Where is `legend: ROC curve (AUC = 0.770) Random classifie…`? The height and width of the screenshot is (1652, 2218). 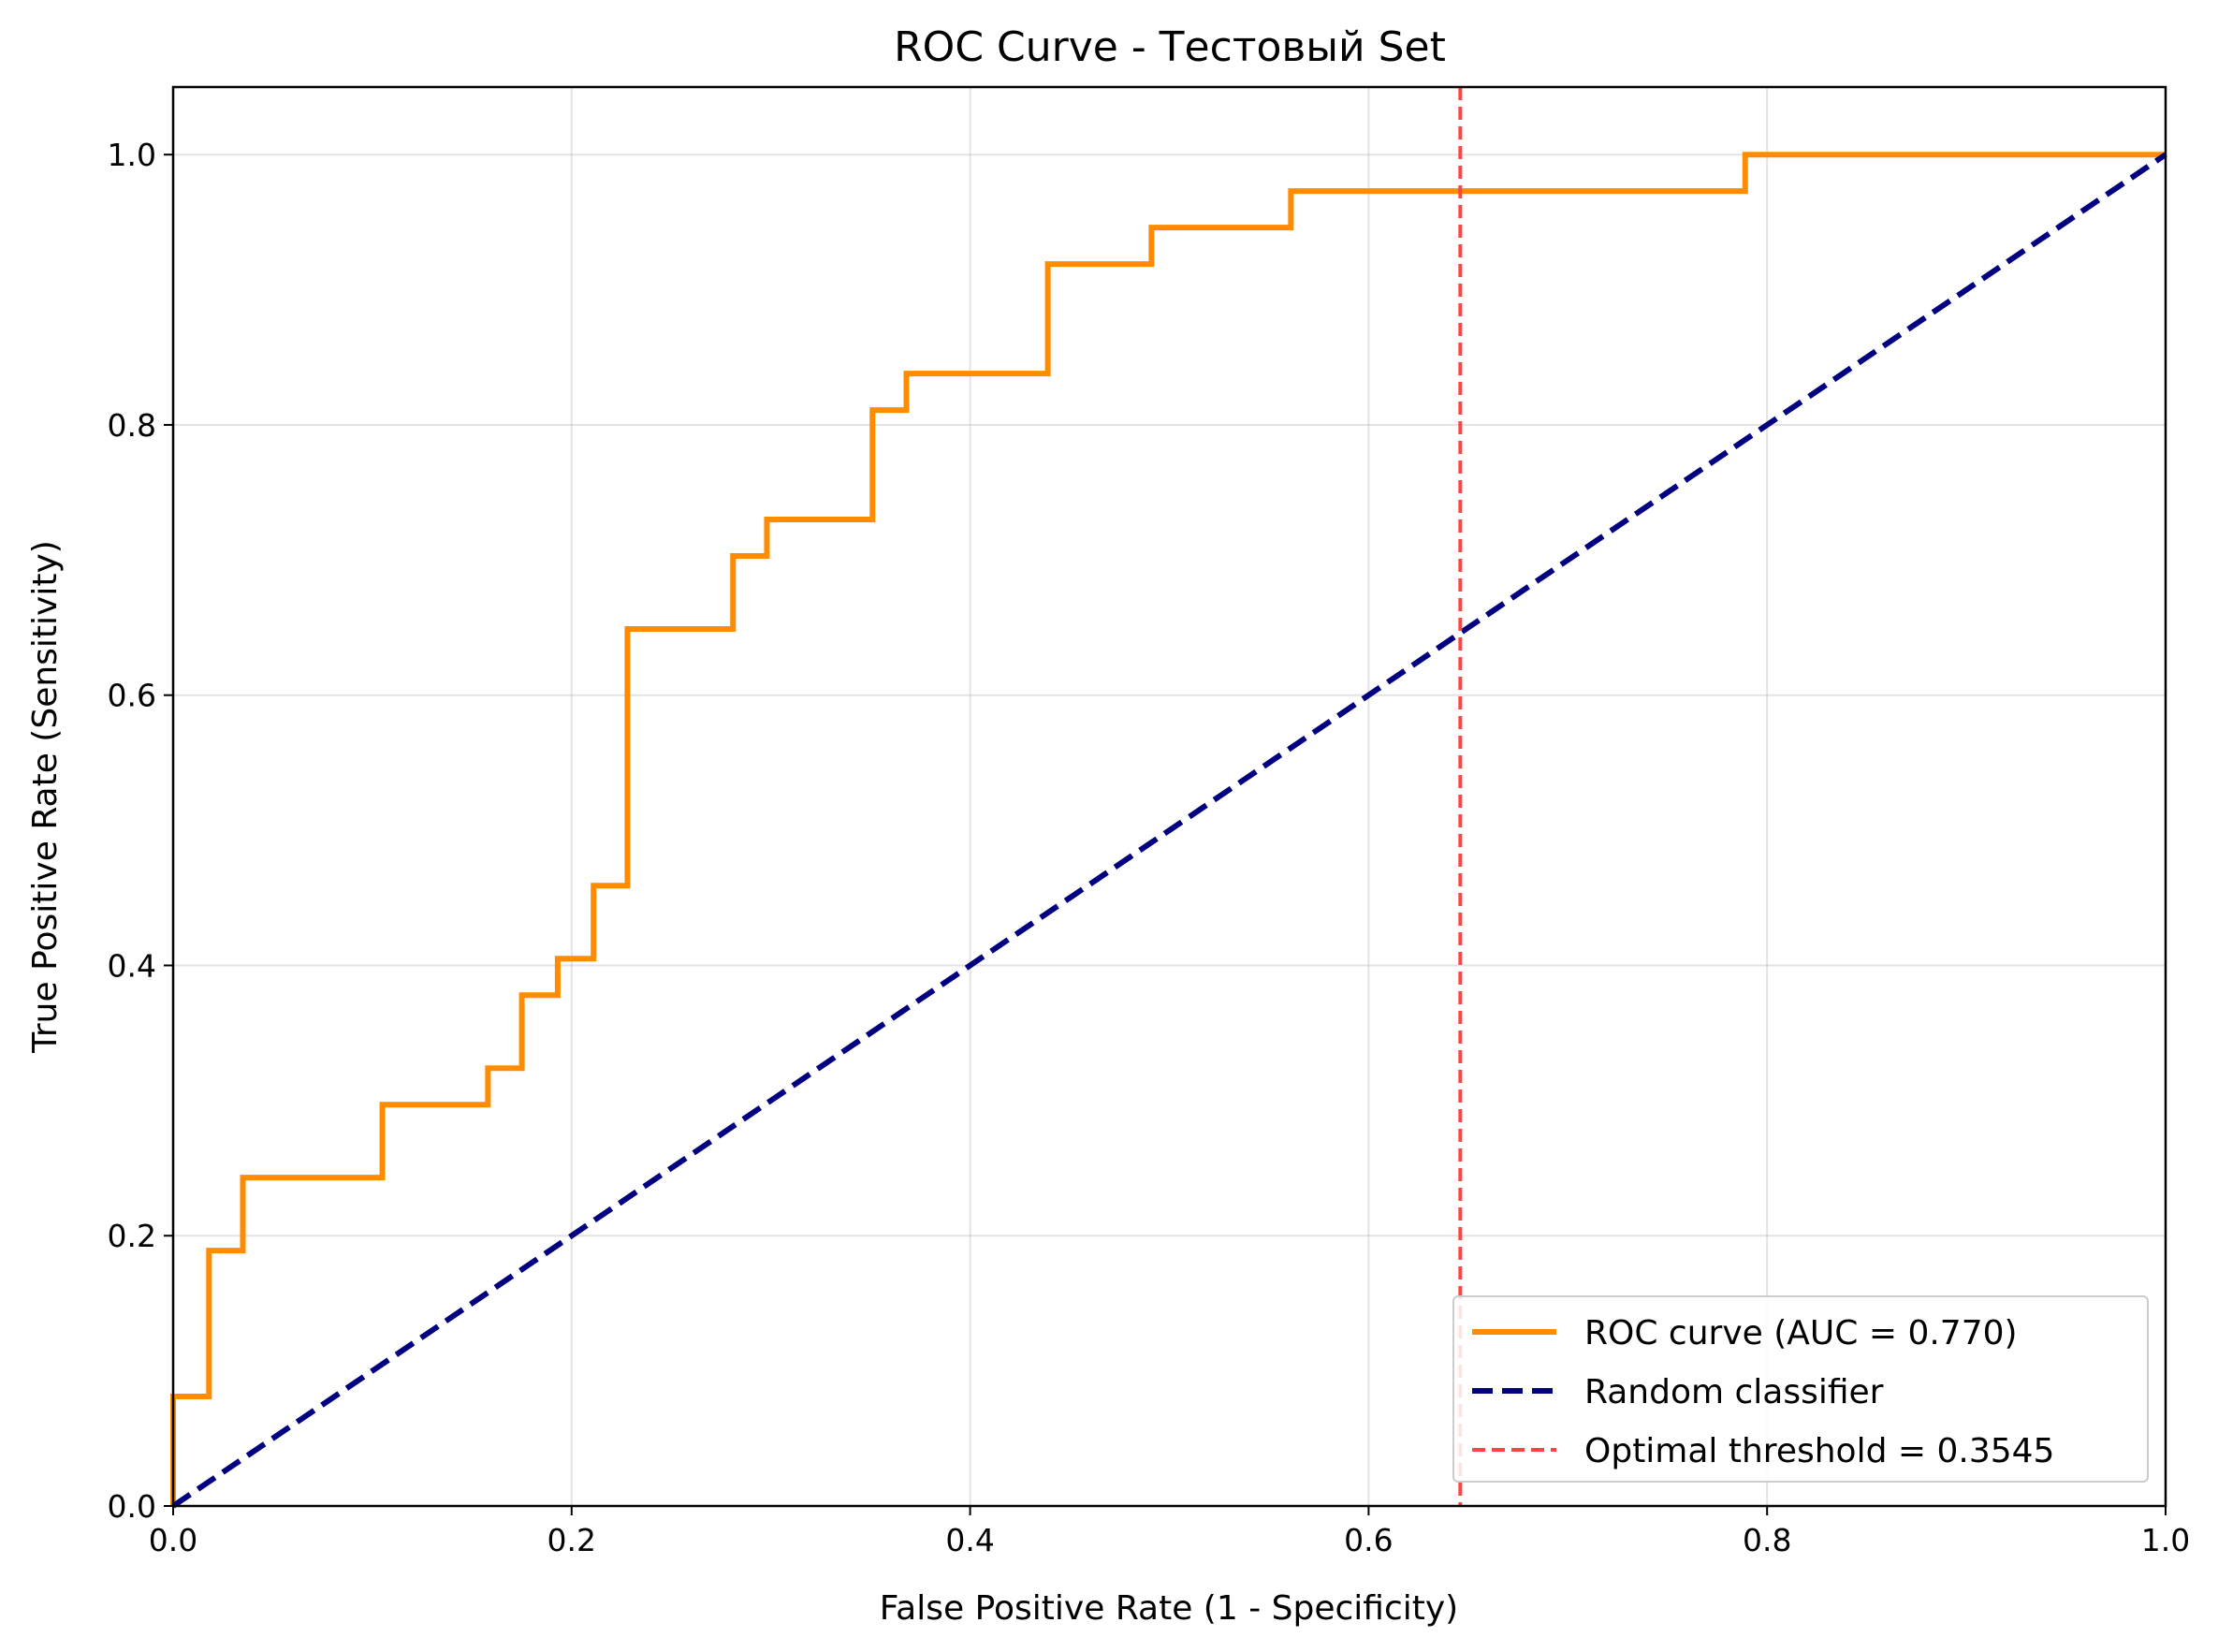 legend: ROC curve (AUC = 0.770) Random classifie… is located at coordinates (1801, 1389).